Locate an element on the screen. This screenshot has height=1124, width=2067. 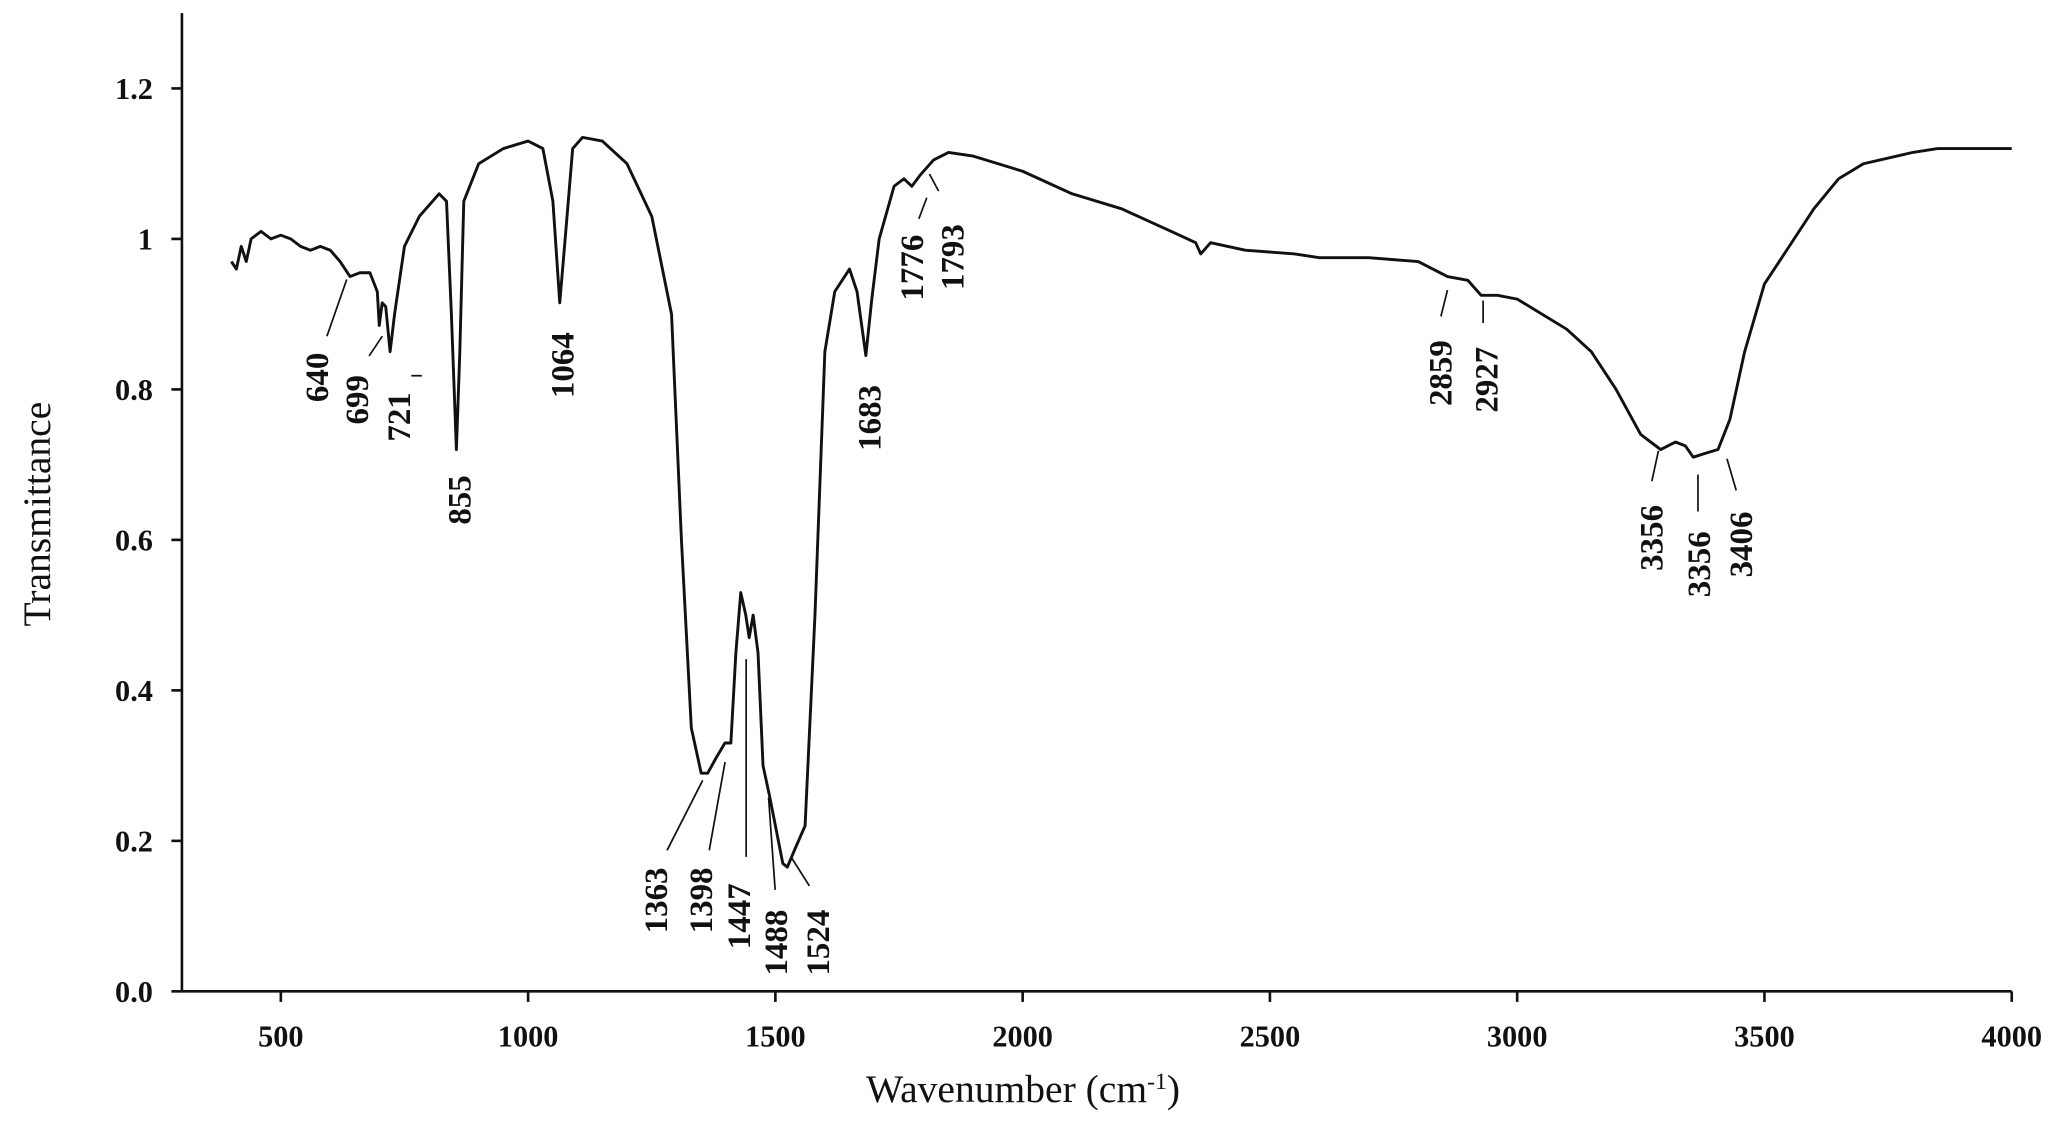
x-tick-label: 500 is located at coordinates (280, 1037).